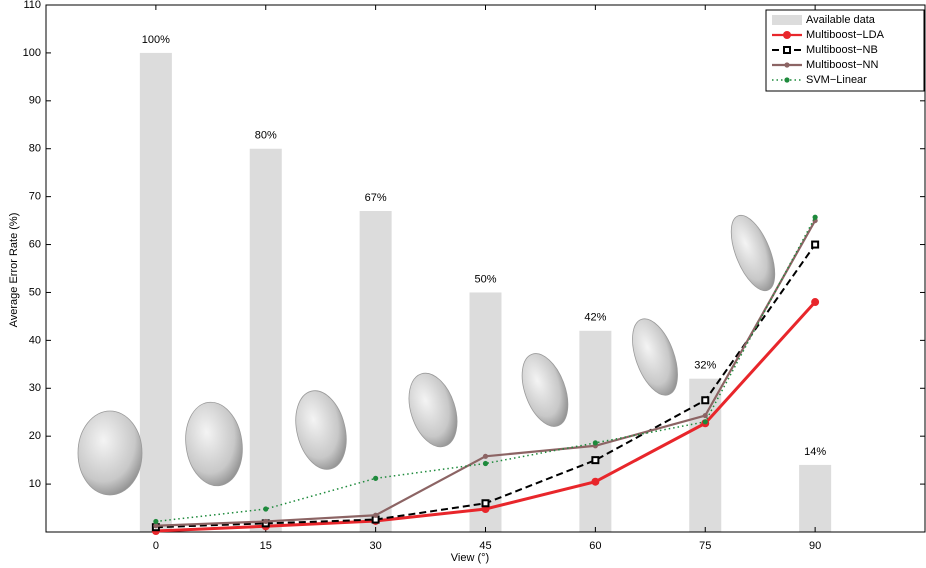  I want to click on legend-label: SVM−Linear, so click(836, 80).